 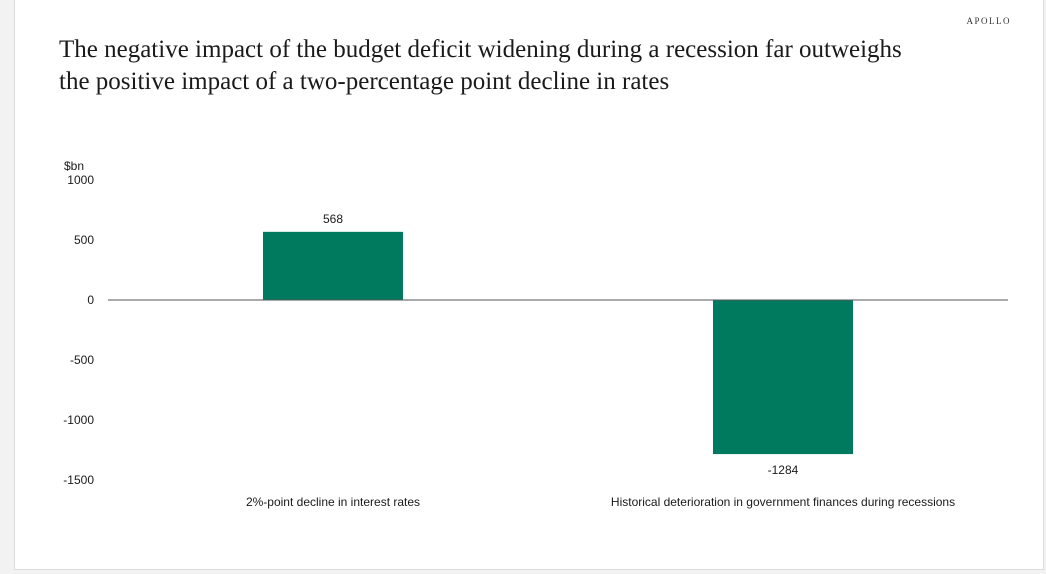 What do you see at coordinates (90, 300) in the screenshot?
I see `y-tick-label: 0` at bounding box center [90, 300].